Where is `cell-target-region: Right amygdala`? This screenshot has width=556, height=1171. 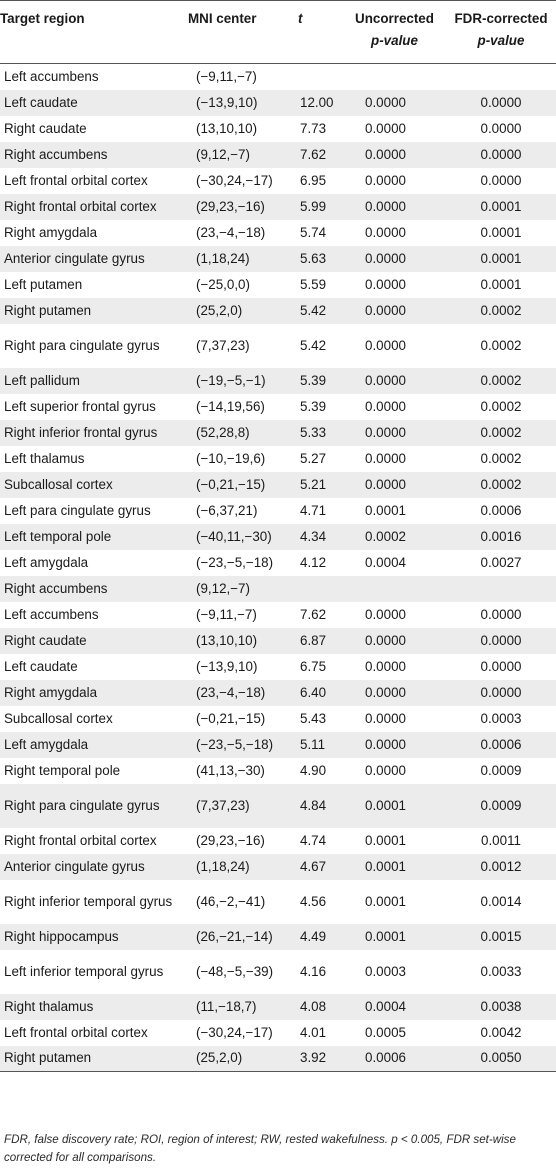
cell-target-region: Right amygdala is located at coordinates (51, 692).